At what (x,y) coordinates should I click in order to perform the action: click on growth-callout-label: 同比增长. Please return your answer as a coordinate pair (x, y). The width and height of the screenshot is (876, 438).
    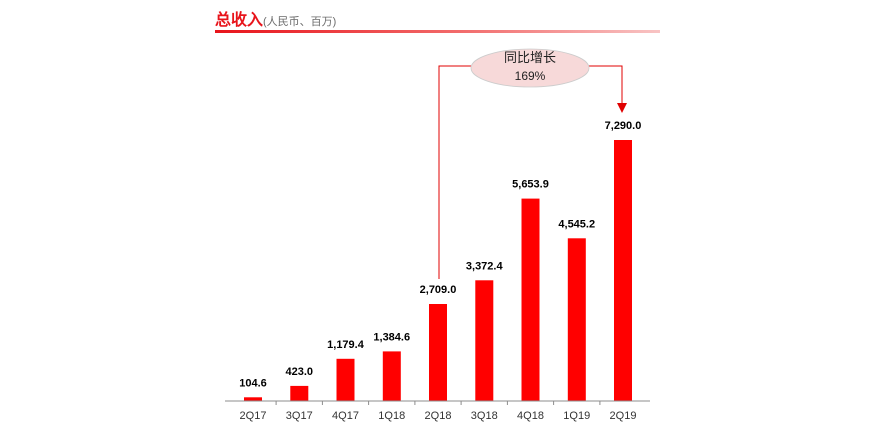
    Looking at the image, I should click on (530, 57).